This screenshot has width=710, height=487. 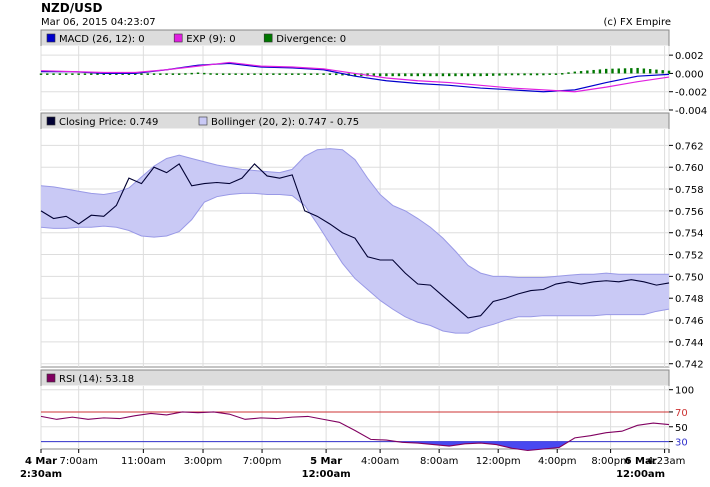 I want to click on macd-legend-label: EXP (9): 0, so click(x=210, y=39).